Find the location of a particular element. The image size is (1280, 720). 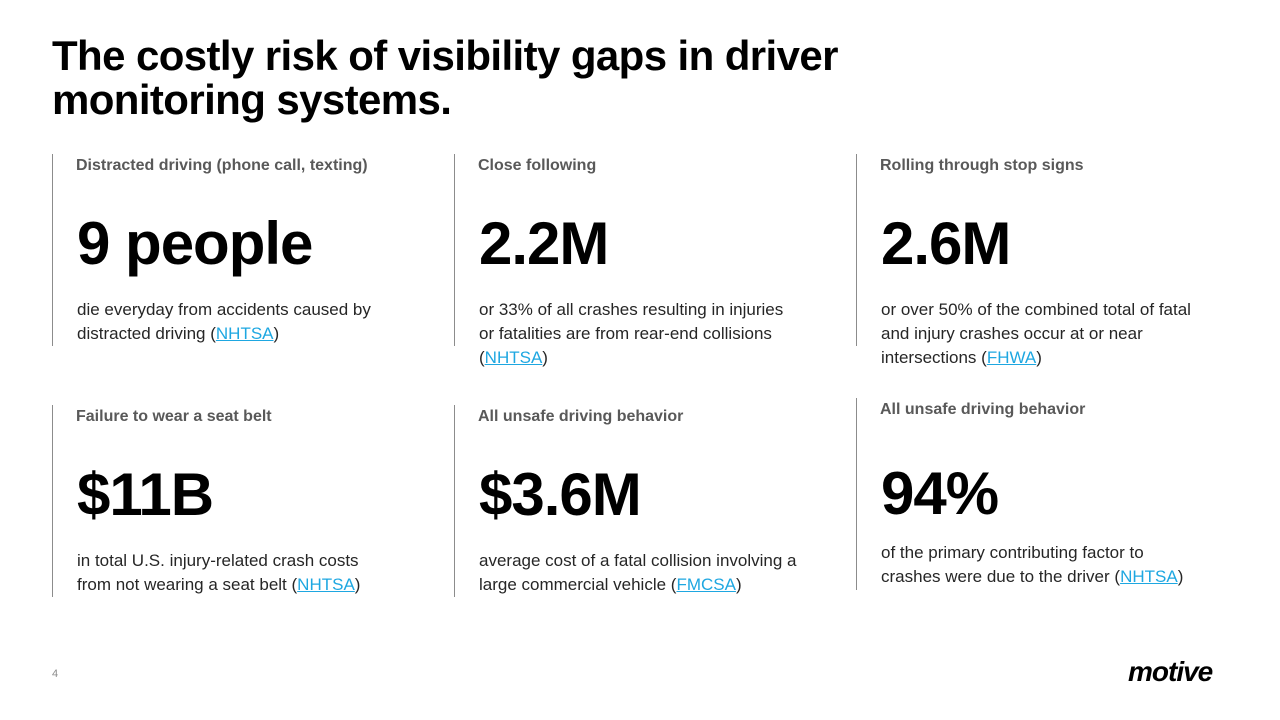

stat-label: Failure to wear a seat belt is located at coordinates (174, 416).